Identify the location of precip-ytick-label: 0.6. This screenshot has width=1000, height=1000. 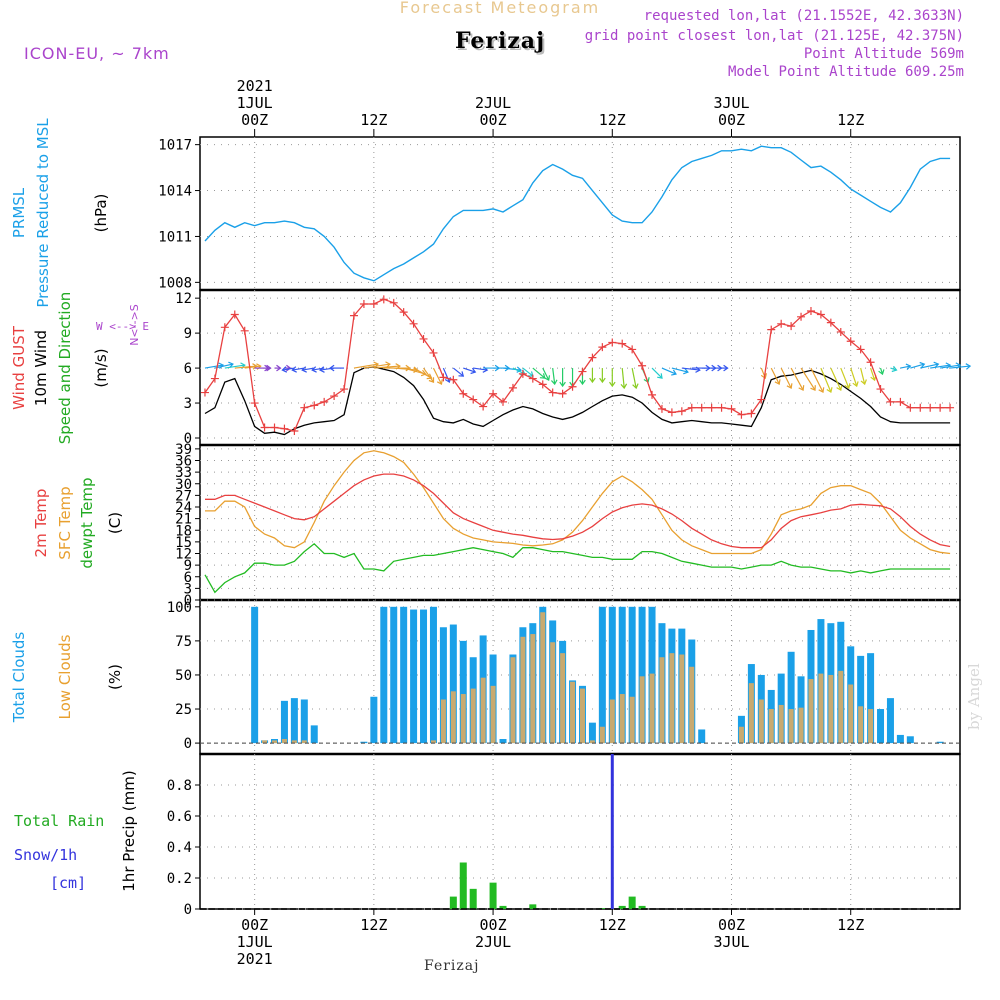
(179, 817).